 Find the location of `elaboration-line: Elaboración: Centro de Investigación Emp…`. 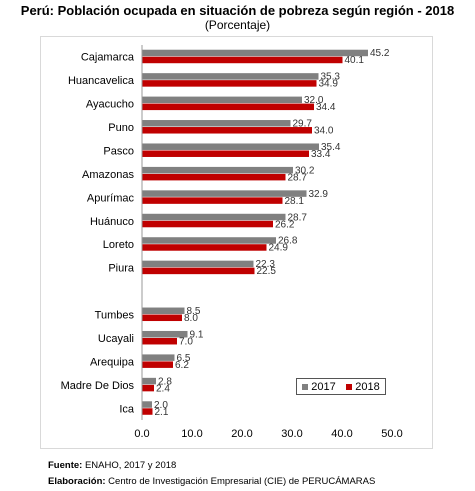

elaboration-line: Elaboración: Centro de Investigación Emp… is located at coordinates (211, 482).